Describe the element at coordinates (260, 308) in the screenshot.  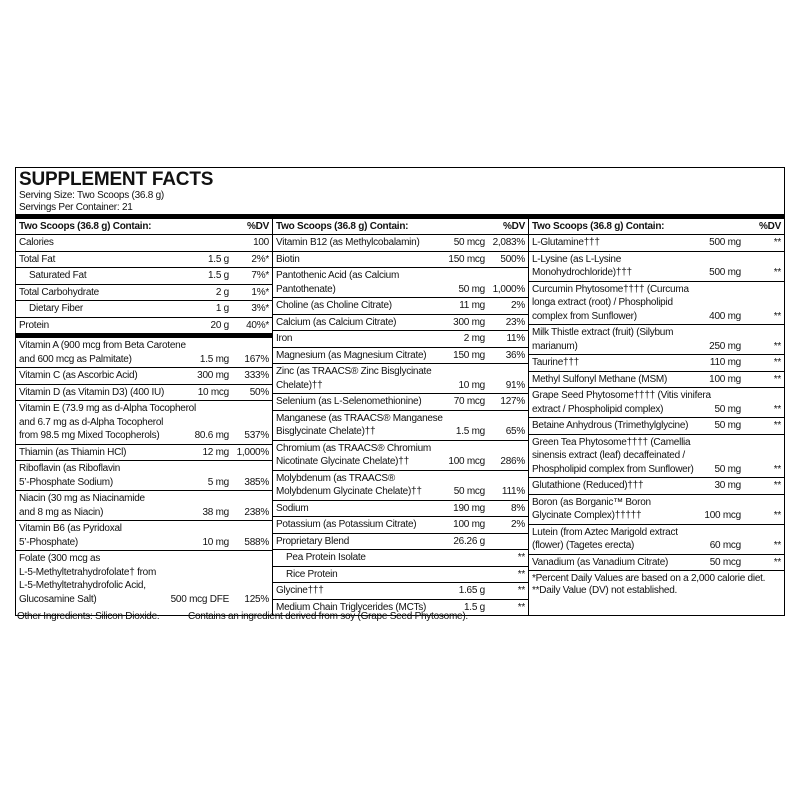
I see `daily-value: 3%*` at that location.